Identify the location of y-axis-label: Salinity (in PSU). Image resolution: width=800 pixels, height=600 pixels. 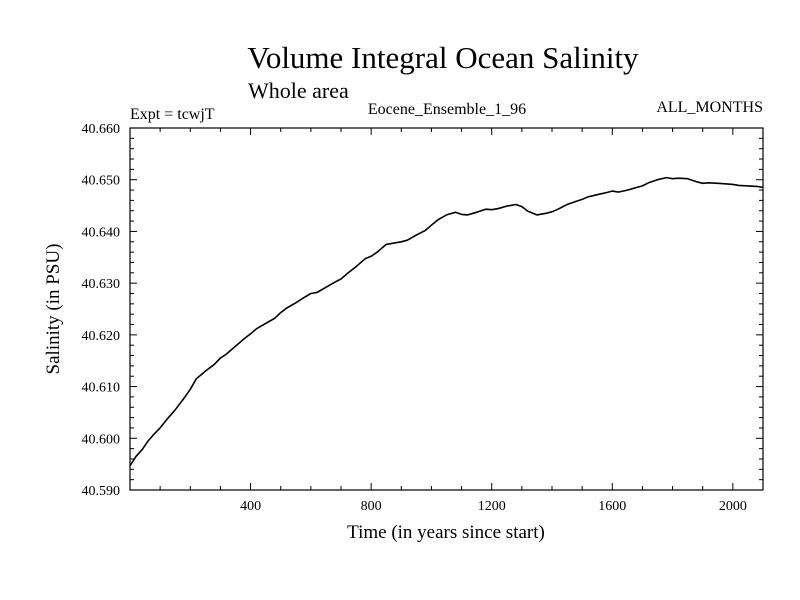
(53, 309).